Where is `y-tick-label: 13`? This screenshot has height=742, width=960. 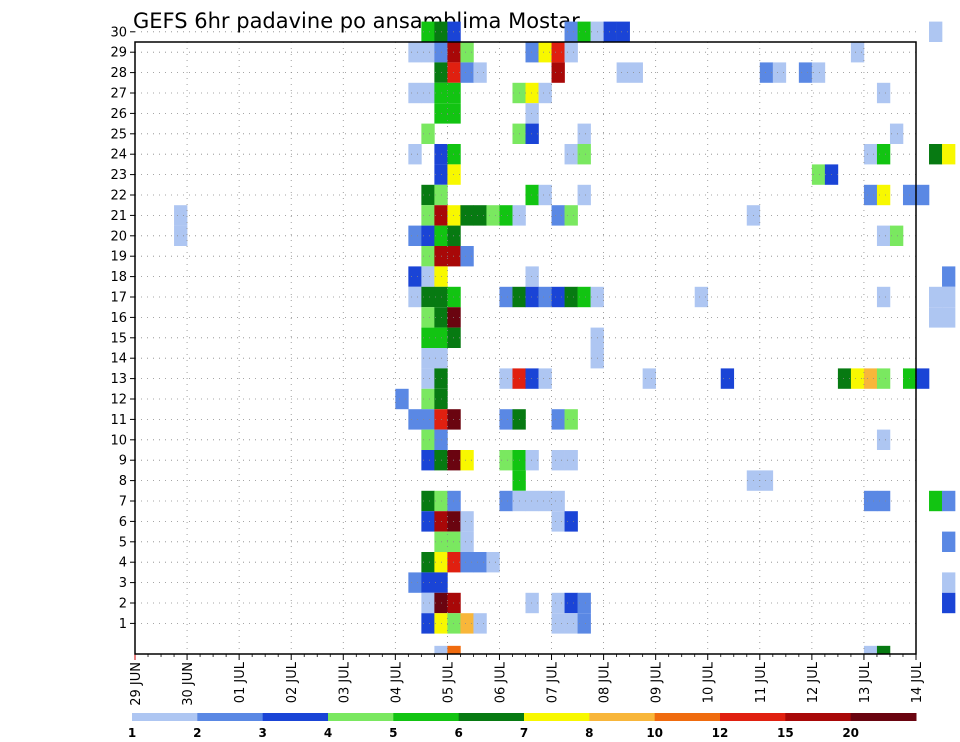
y-tick-label: 13 is located at coordinates (118, 379).